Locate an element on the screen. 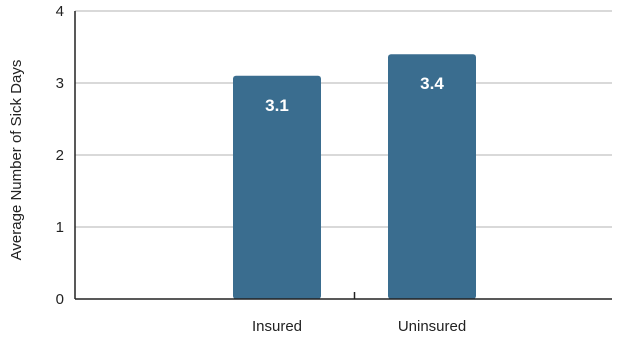  y-tick-labels: 0 1 2 3 4 is located at coordinates (60, 155).